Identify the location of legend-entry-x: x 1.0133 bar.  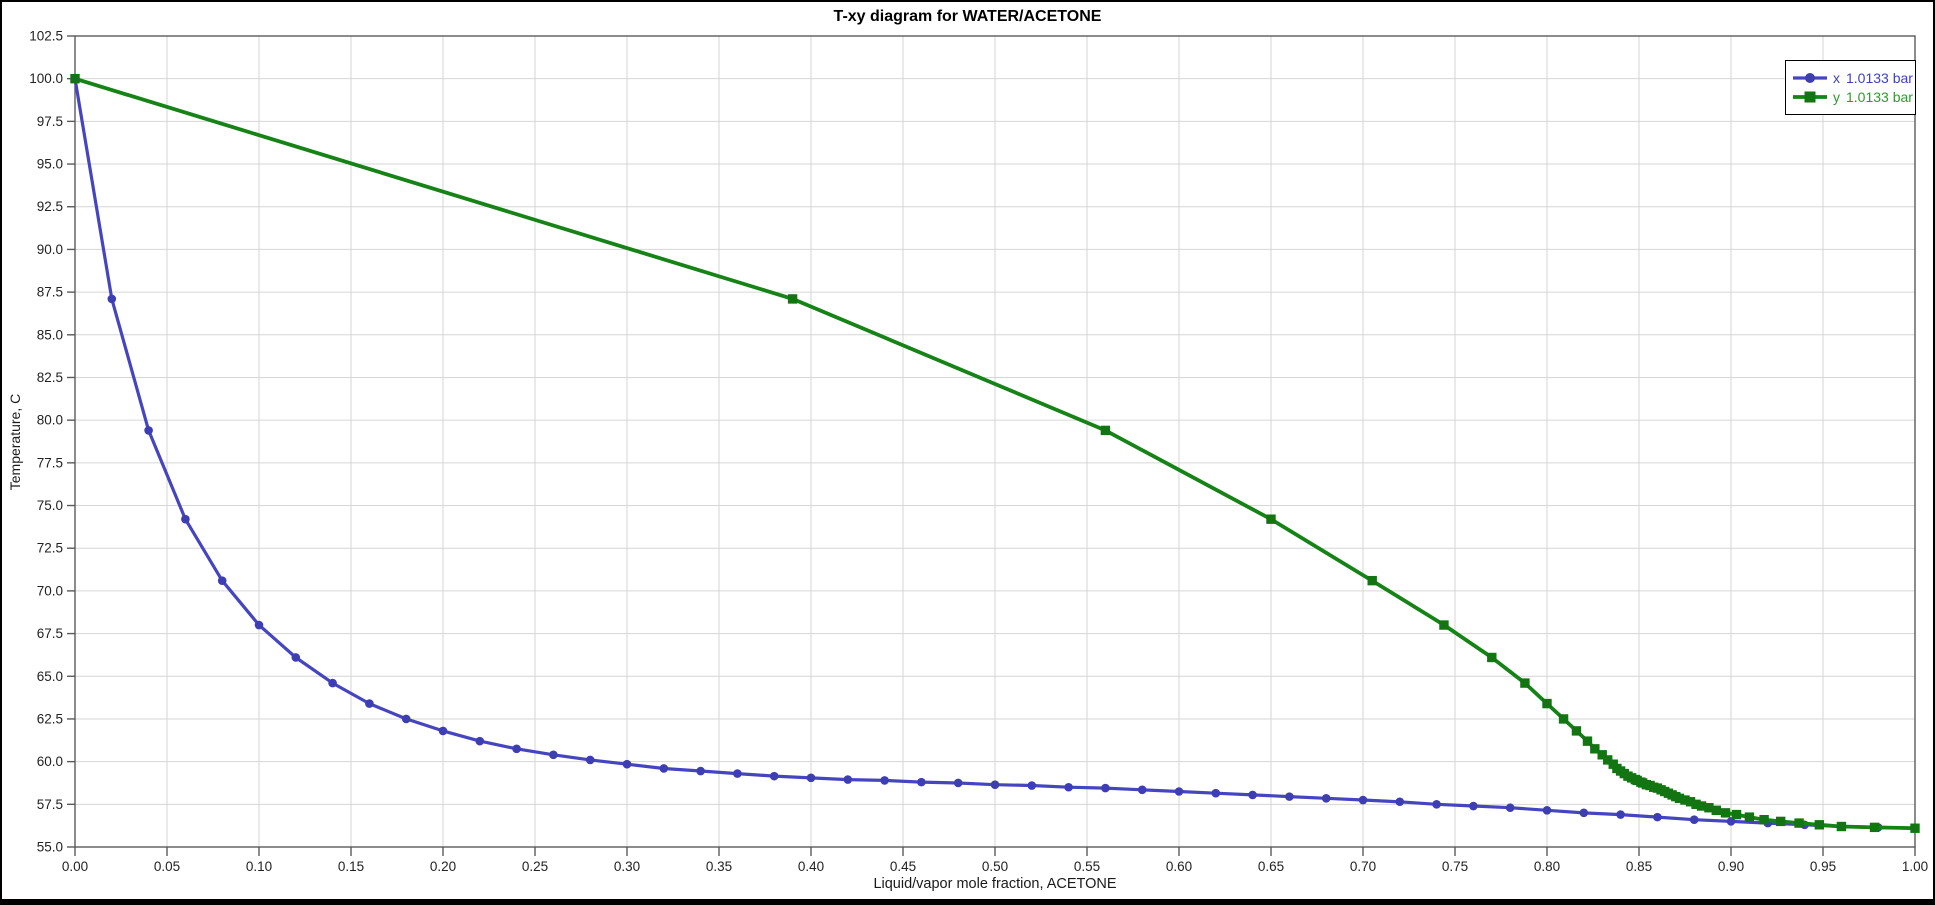
(1852, 78).